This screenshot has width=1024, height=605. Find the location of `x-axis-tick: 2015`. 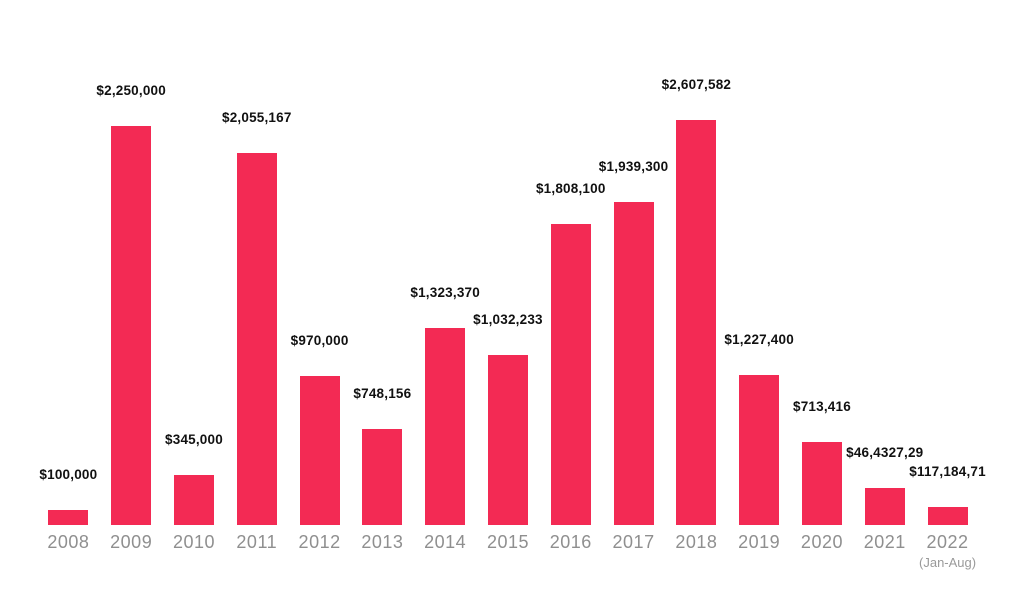

x-axis-tick: 2015 is located at coordinates (508, 542).